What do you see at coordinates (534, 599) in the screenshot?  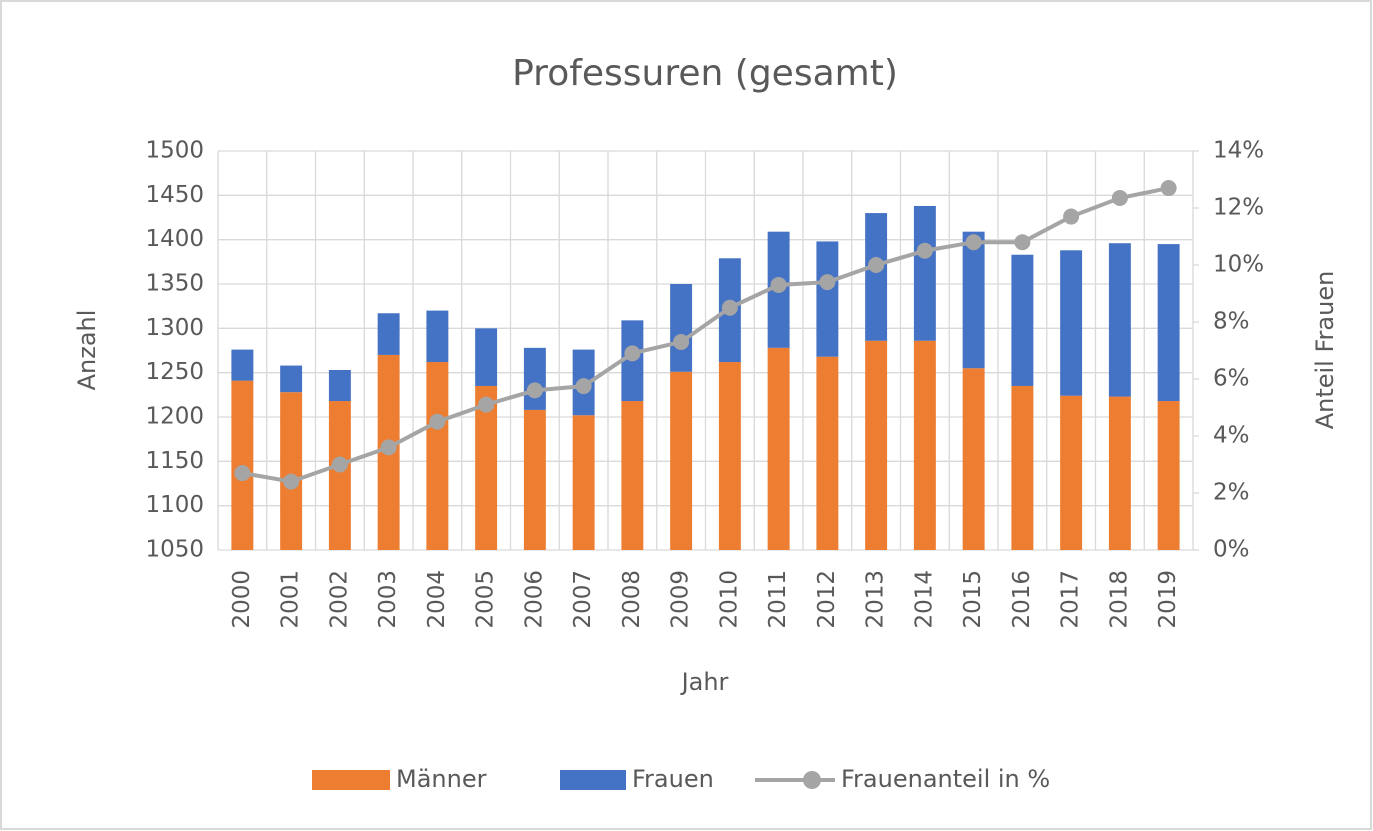 I see `x-tick-label: 2006` at bounding box center [534, 599].